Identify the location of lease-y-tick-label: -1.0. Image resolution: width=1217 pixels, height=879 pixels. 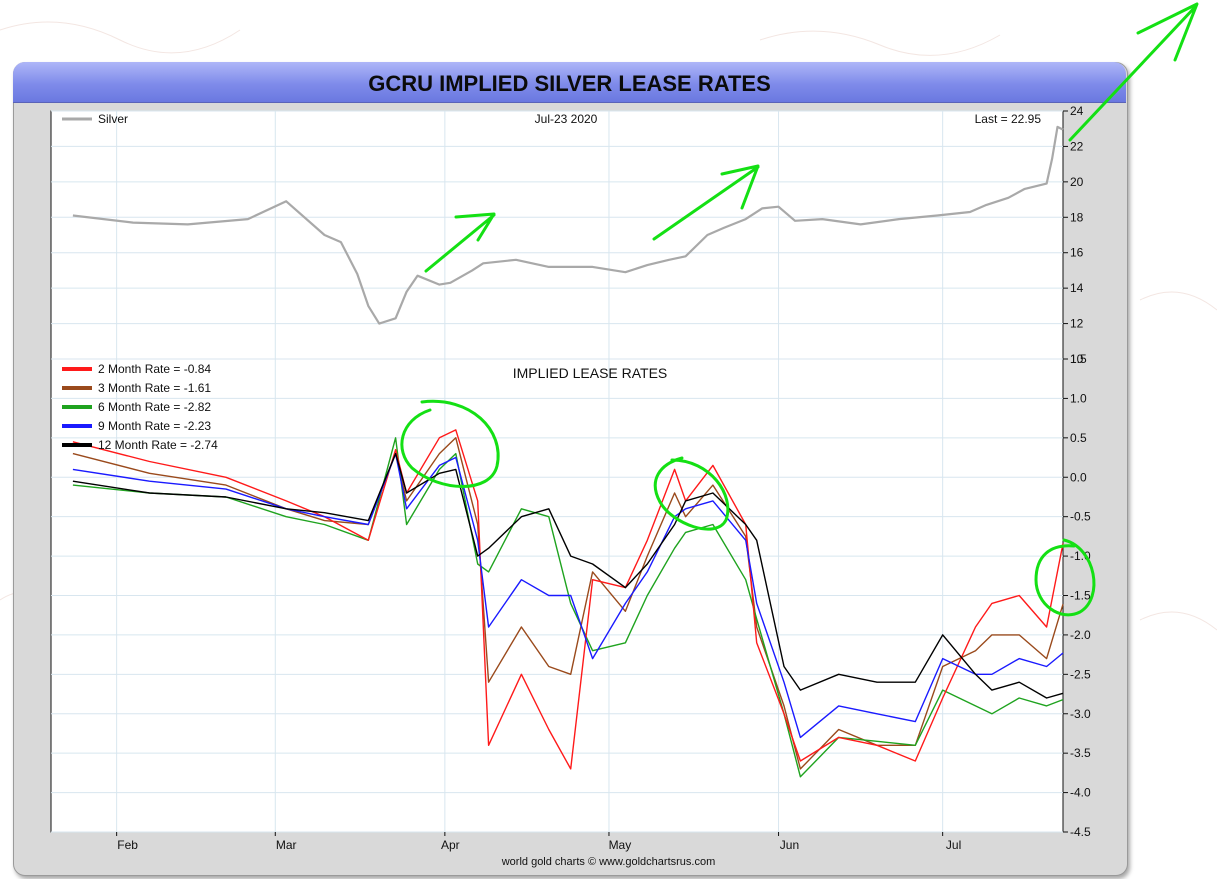
(1080, 556).